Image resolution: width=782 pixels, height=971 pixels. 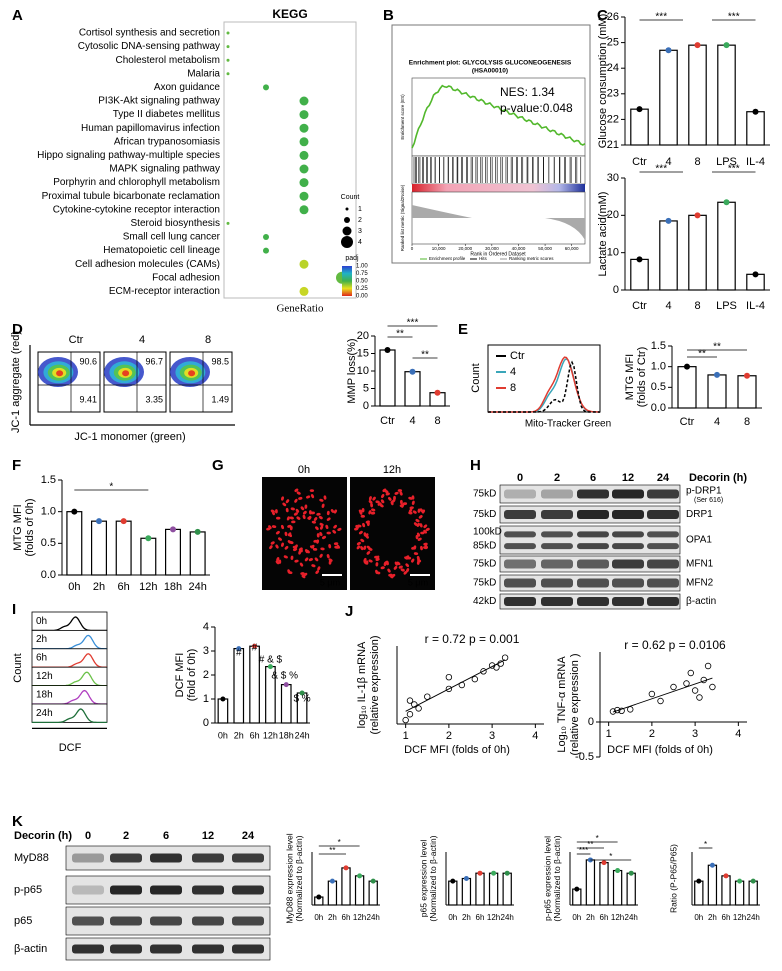 What do you see at coordinates (699, 540) in the screenshot?
I see `protein-label: OPA1` at bounding box center [699, 540].